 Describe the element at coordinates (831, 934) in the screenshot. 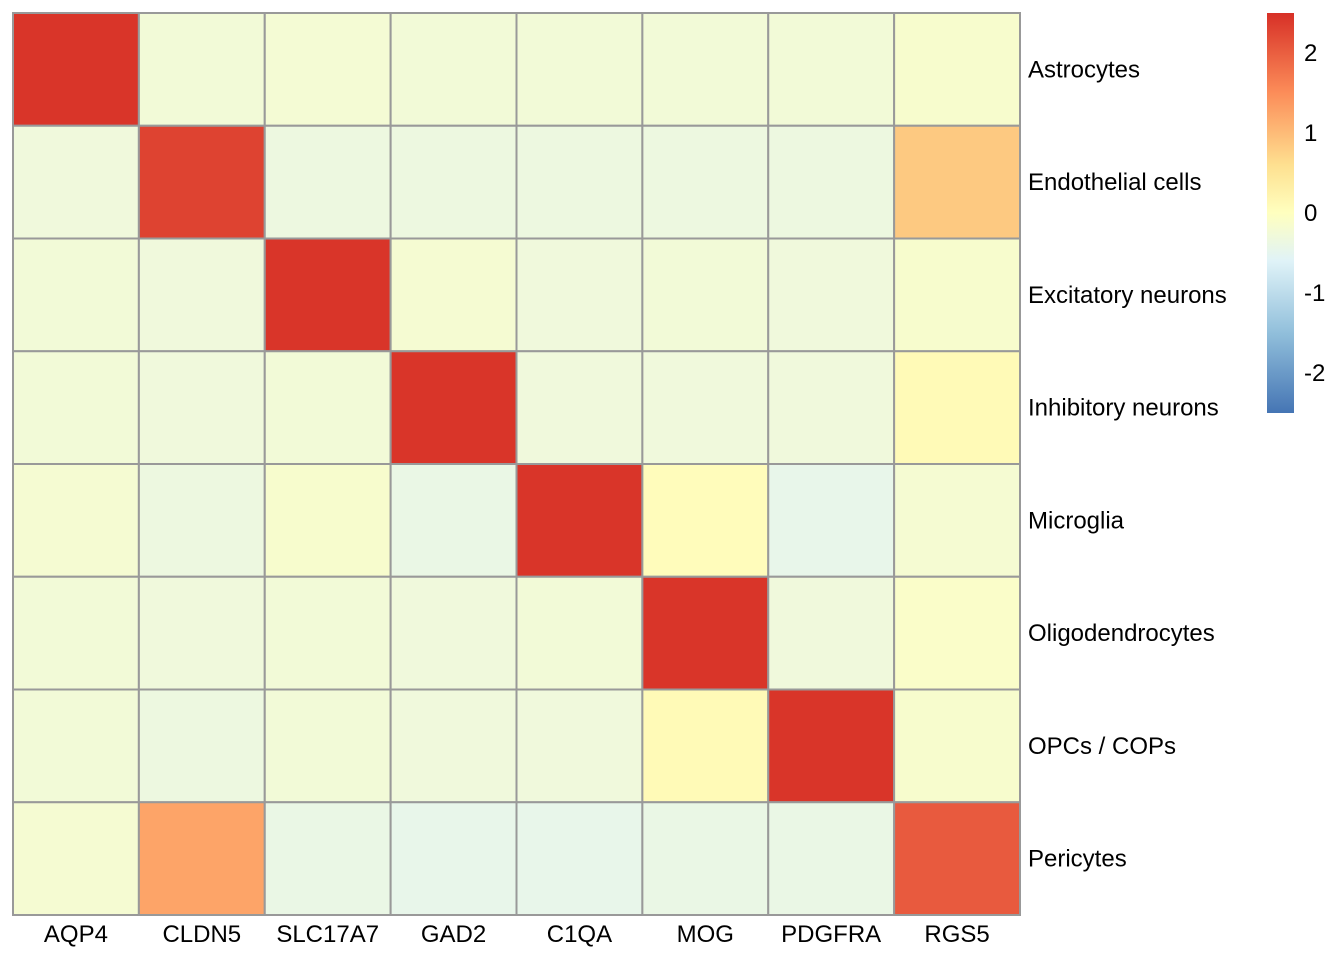

I see `x-tick-label: PDGFRA` at that location.